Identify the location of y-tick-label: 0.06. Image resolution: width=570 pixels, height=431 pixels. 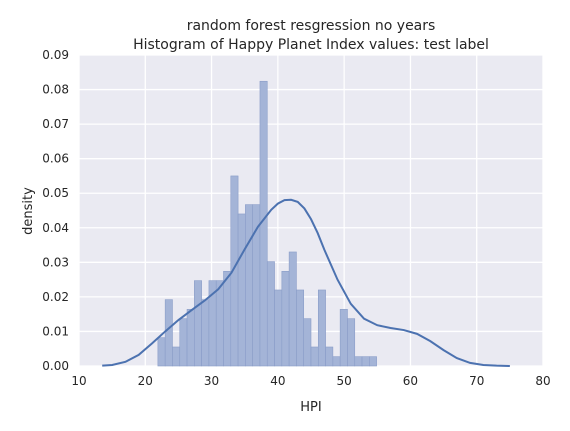
(55, 159).